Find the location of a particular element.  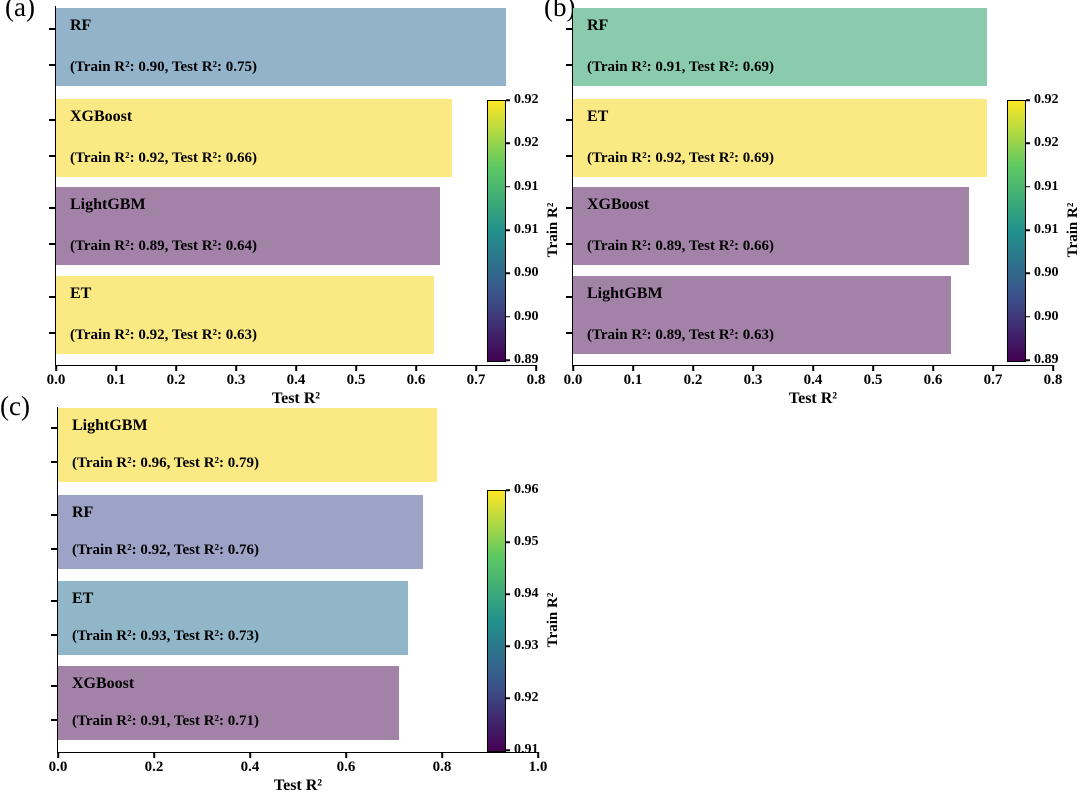

bar-row: RF (Train R²: 0.92, Test R²: 0.76) is located at coordinates (294, 532).